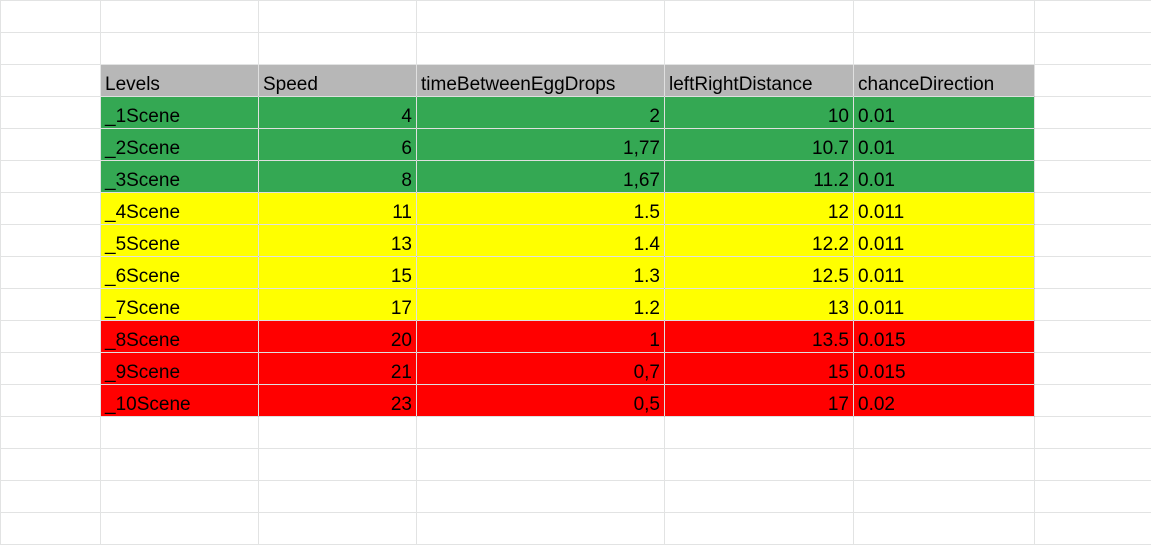  What do you see at coordinates (541, 177) in the screenshot?
I see `cell-time-between-egg-drops: 1,67` at bounding box center [541, 177].